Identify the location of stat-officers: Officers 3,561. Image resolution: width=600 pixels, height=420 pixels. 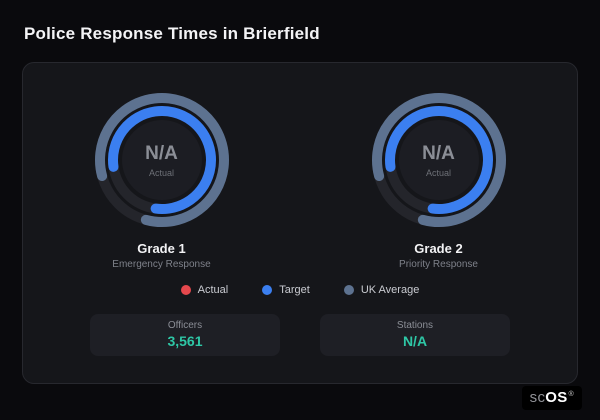
(185, 335).